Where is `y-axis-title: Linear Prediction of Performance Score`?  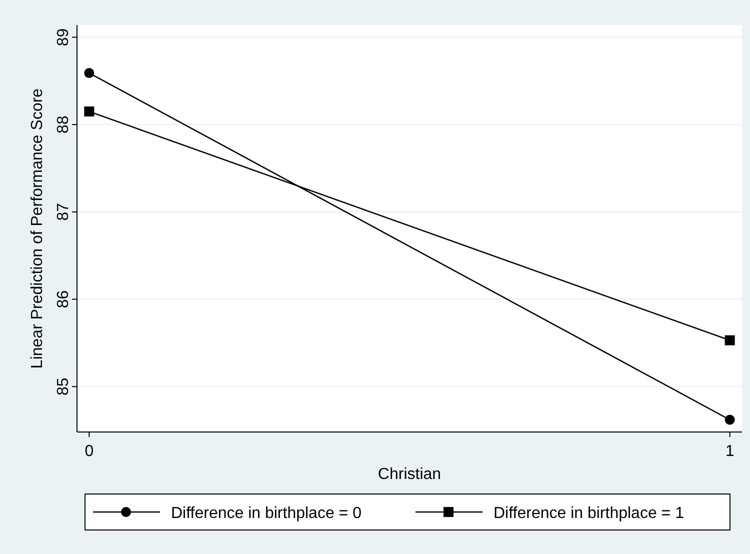
y-axis-title: Linear Prediction of Performance Score is located at coordinates (37, 228).